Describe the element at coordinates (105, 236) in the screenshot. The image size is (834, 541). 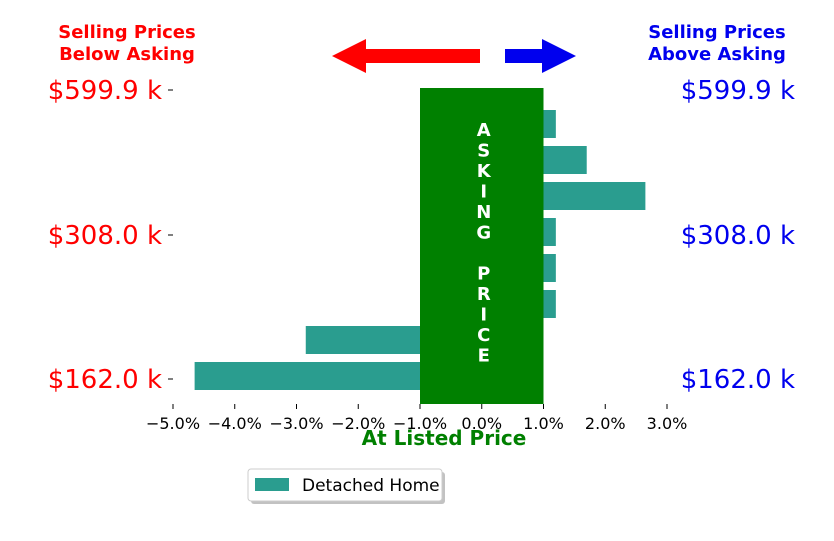
I see `y-label-left-1: $308.0 k` at that location.